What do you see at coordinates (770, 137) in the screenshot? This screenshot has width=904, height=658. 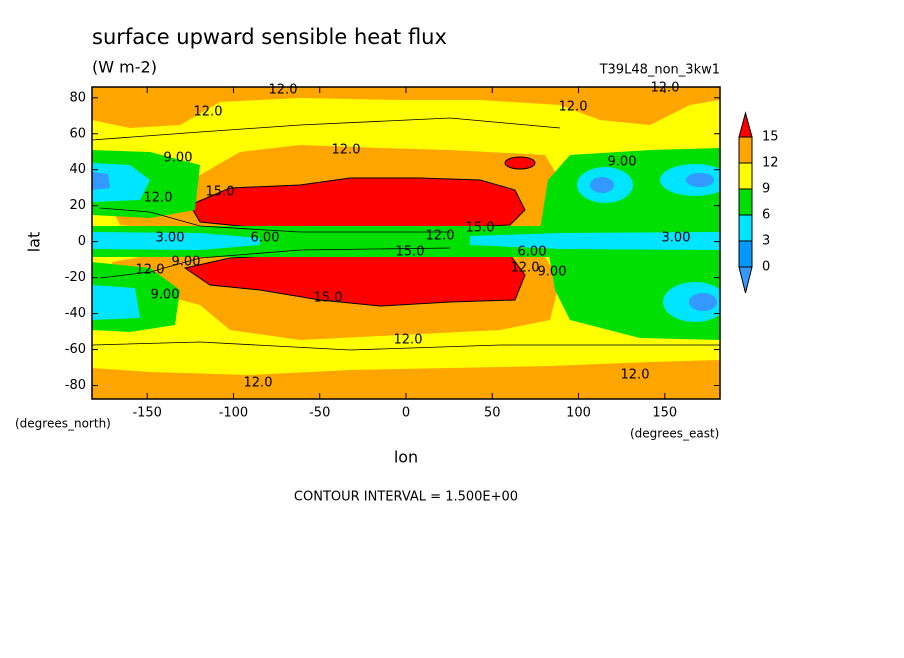 I see `colorbar-label: 15` at bounding box center [770, 137].